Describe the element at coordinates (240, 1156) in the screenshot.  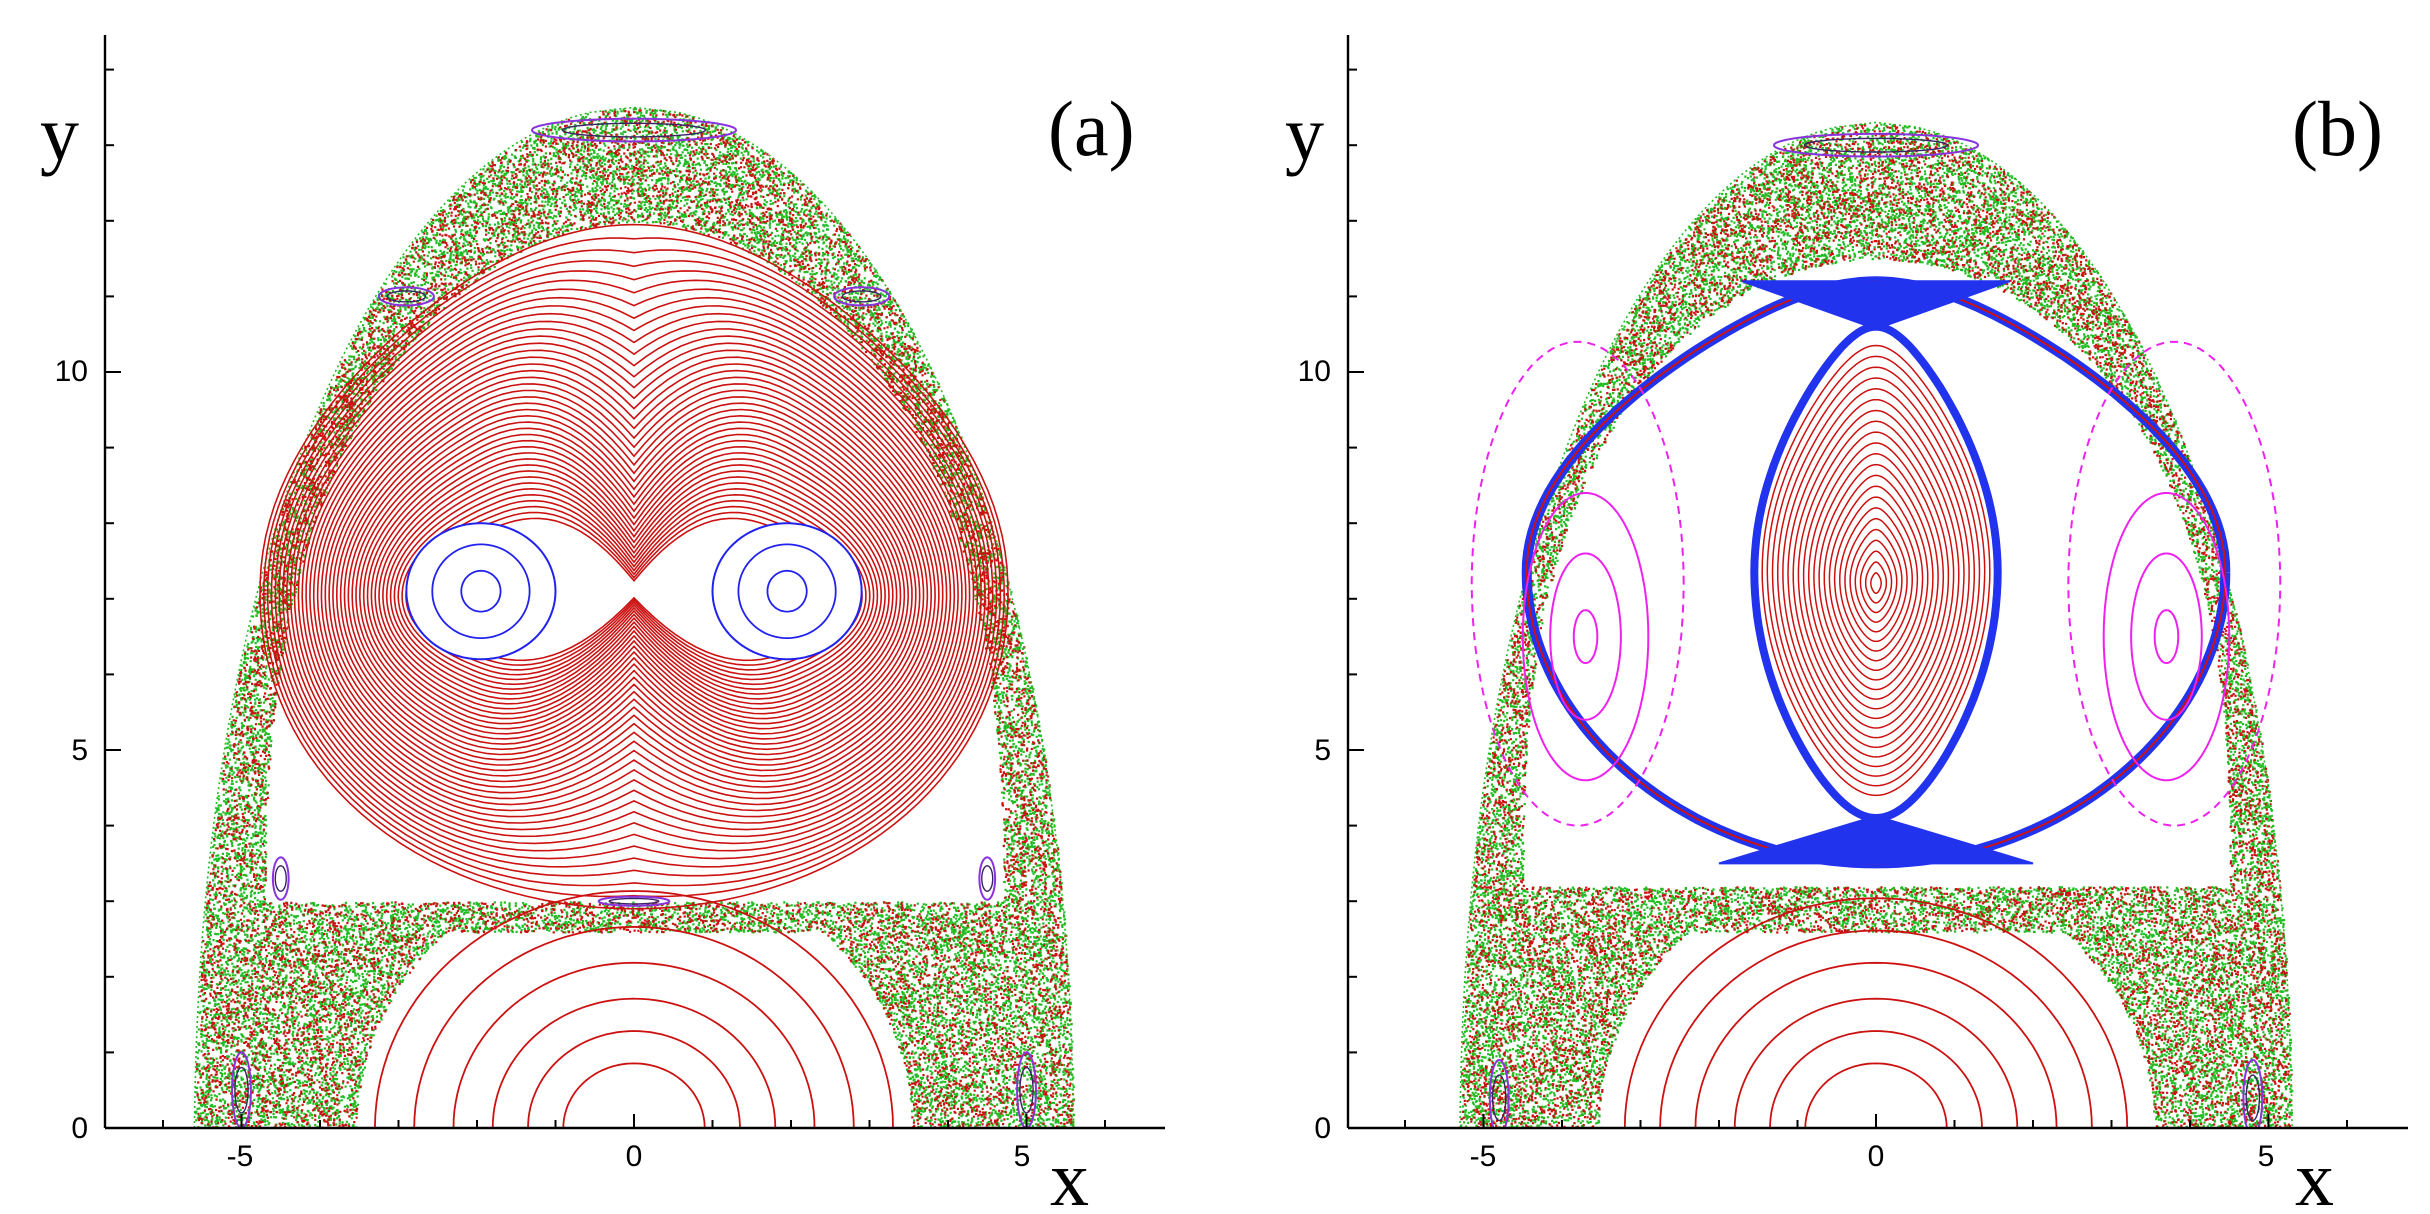
I see `panel-a-x-tick-label: -5` at that location.